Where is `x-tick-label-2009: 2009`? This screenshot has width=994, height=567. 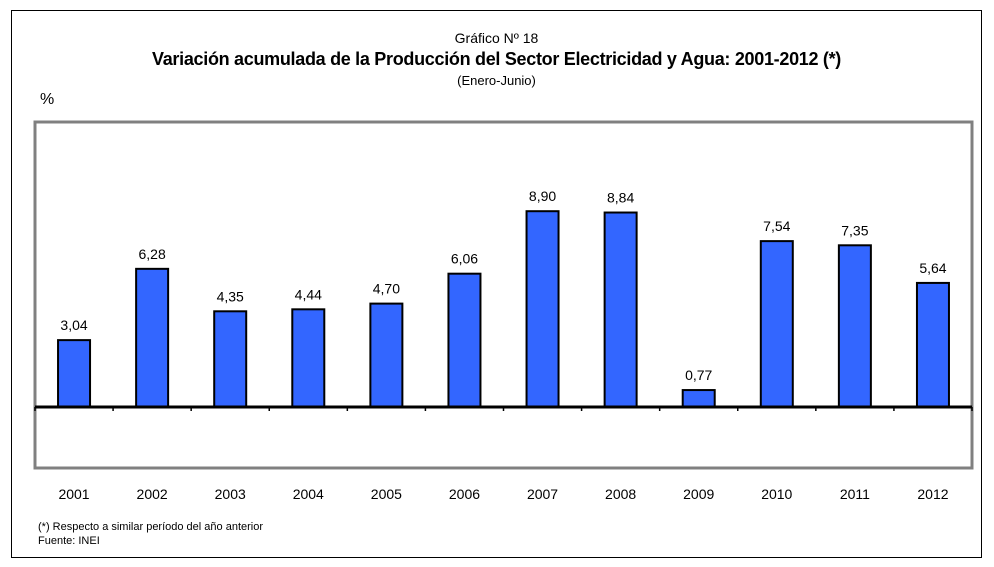
x-tick-label-2009: 2009 is located at coordinates (698, 494).